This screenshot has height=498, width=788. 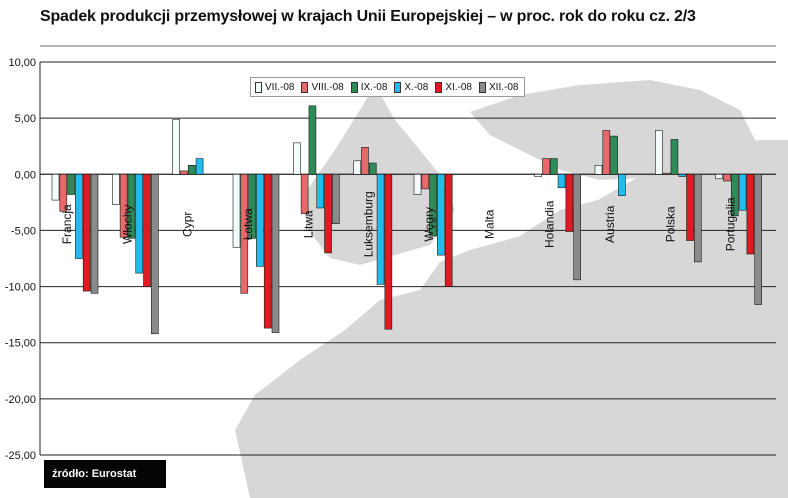 I want to click on y-tick-label: 5,00, so click(x=25, y=119).